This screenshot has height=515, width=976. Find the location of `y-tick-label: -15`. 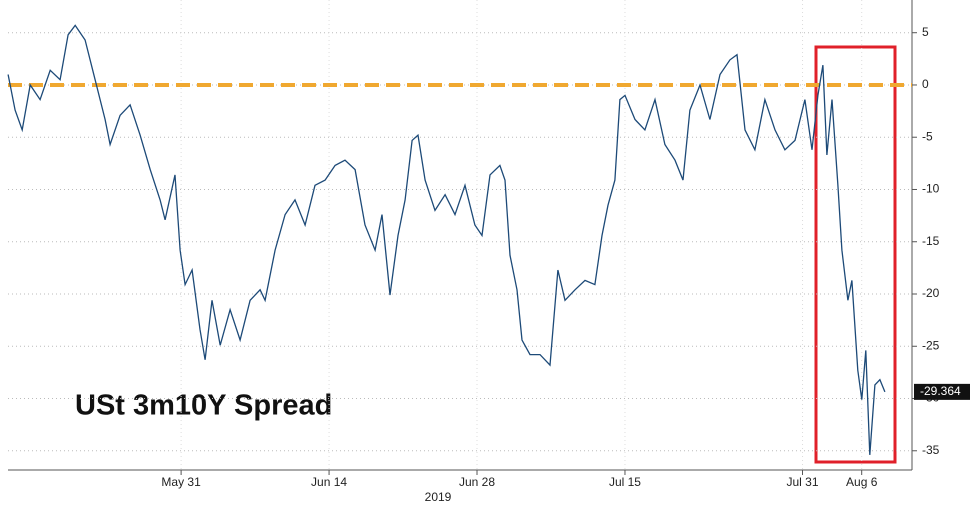

y-tick-label: -15 is located at coordinates (931, 241).